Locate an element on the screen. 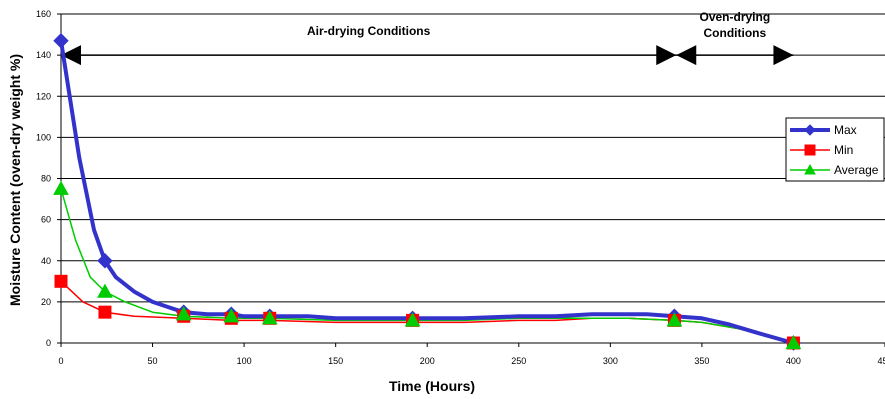 Image resolution: width=885 pixels, height=399 pixels. y-tick-label: 60 is located at coordinates (46, 220).